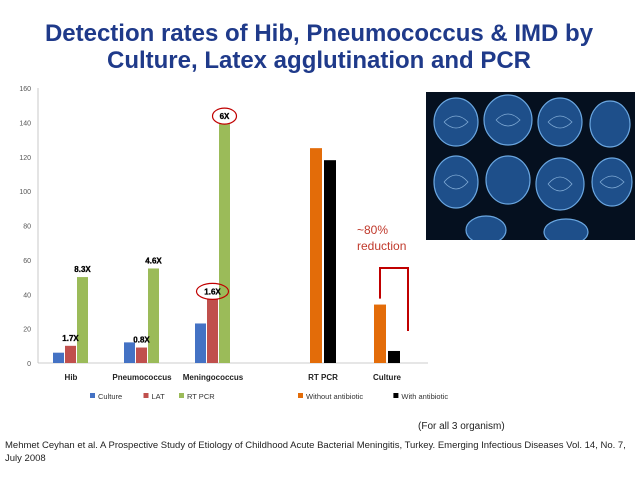  Describe the element at coordinates (323, 377) in the screenshot. I see `x-tick-label: RT PCR` at that location.